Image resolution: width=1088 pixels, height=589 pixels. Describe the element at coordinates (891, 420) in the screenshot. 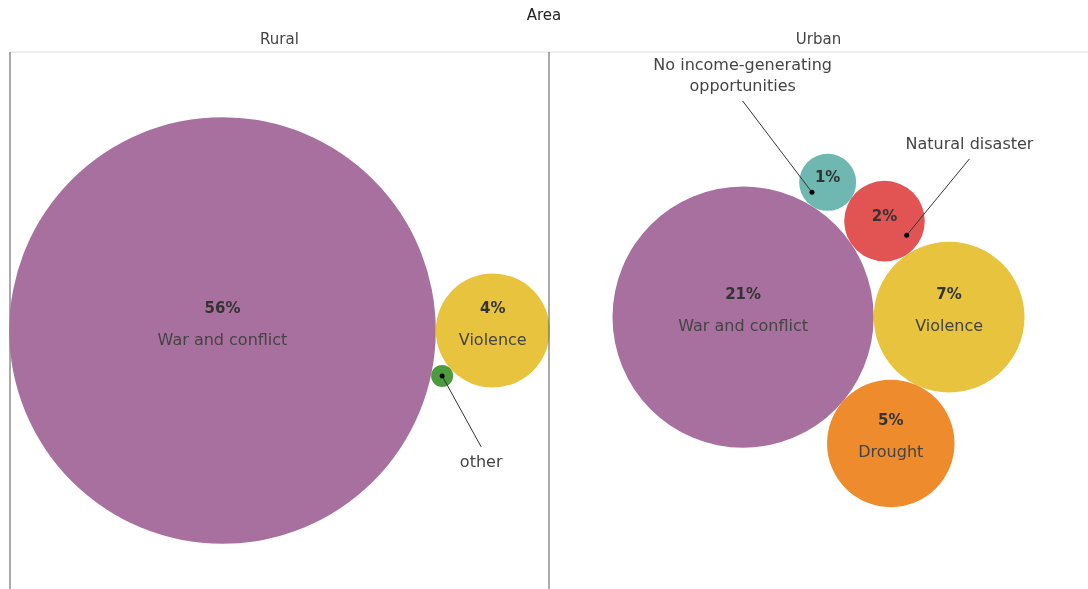

I see `data-label: 5%` at that location.